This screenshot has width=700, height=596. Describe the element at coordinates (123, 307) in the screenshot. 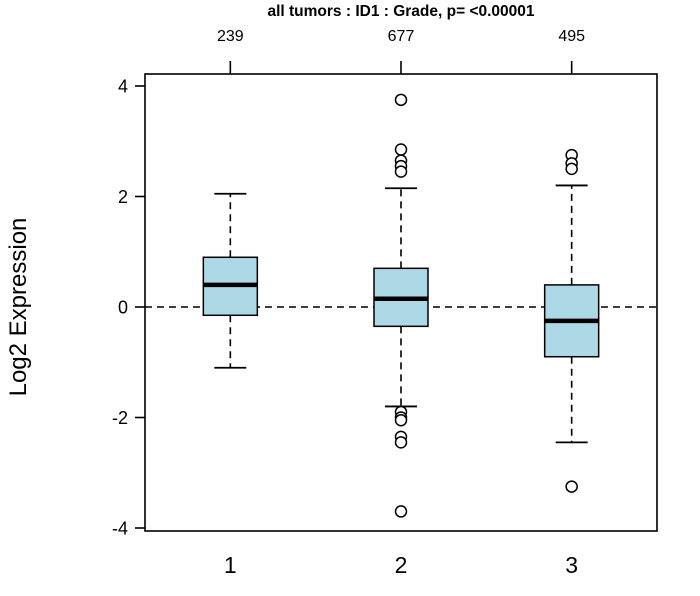

I see `y-tick-label: 0` at that location.